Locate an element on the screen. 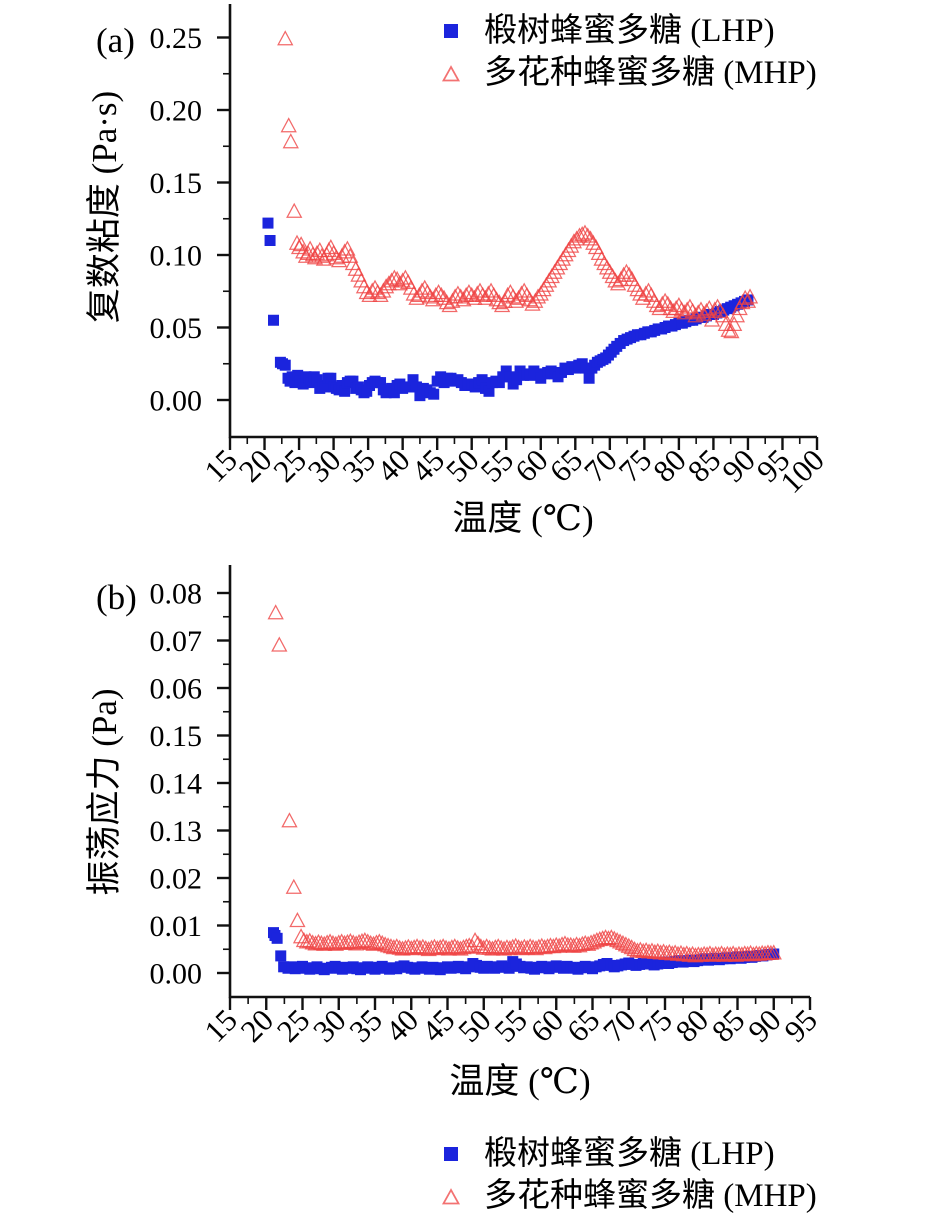 The height and width of the screenshot is (1217, 945). legend-item-lhp-b: 椴树蜂蜜多糖 (LHP) is located at coordinates (627, 1154).